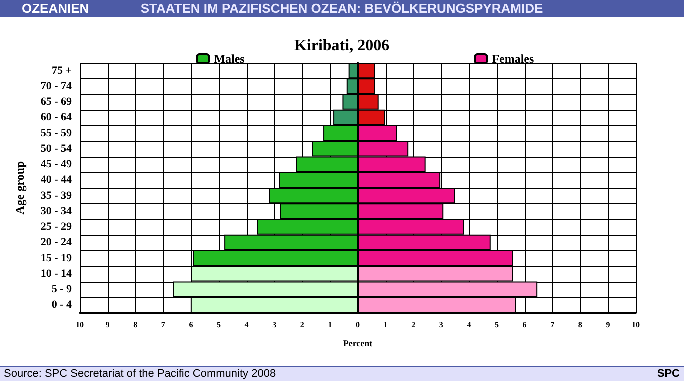  What do you see at coordinates (56, 196) in the screenshot?
I see `y-tick-label: 35 - 39` at bounding box center [56, 196].